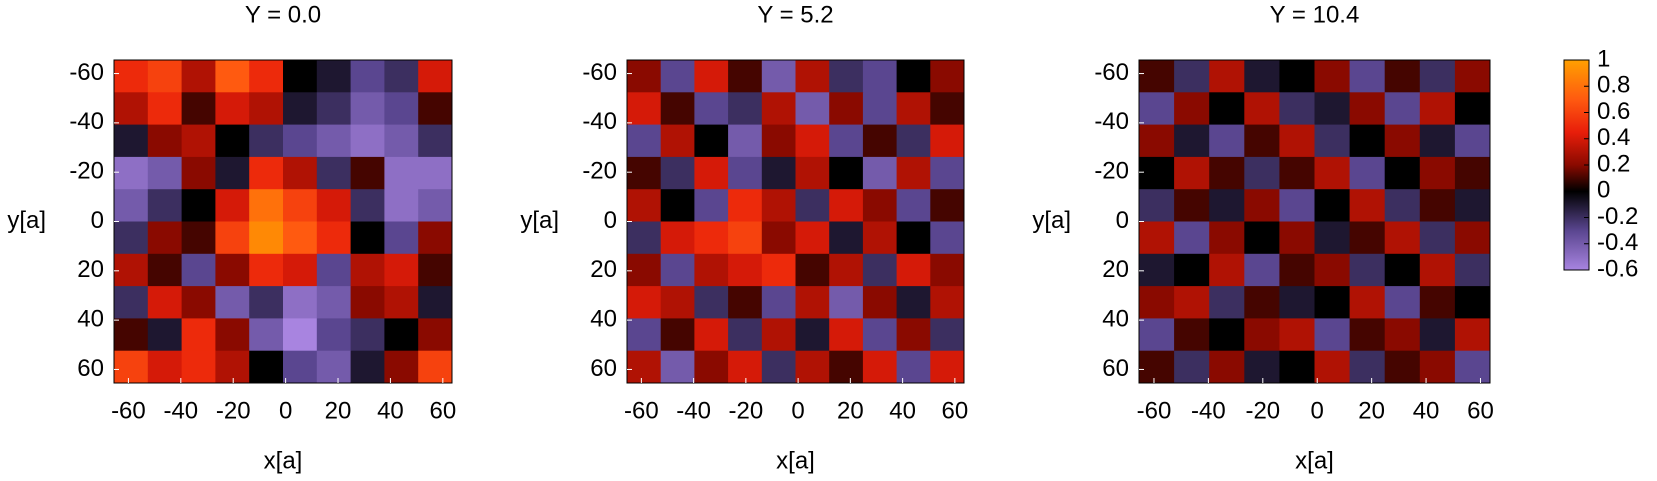 This screenshot has width=1657, height=481. What do you see at coordinates (97, 220) in the screenshot?
I see `y-tick-label: 0` at bounding box center [97, 220].